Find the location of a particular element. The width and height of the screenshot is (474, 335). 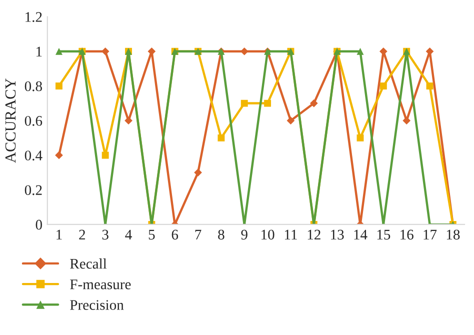

y-tick-label: 0.4 is located at coordinates (33, 155).